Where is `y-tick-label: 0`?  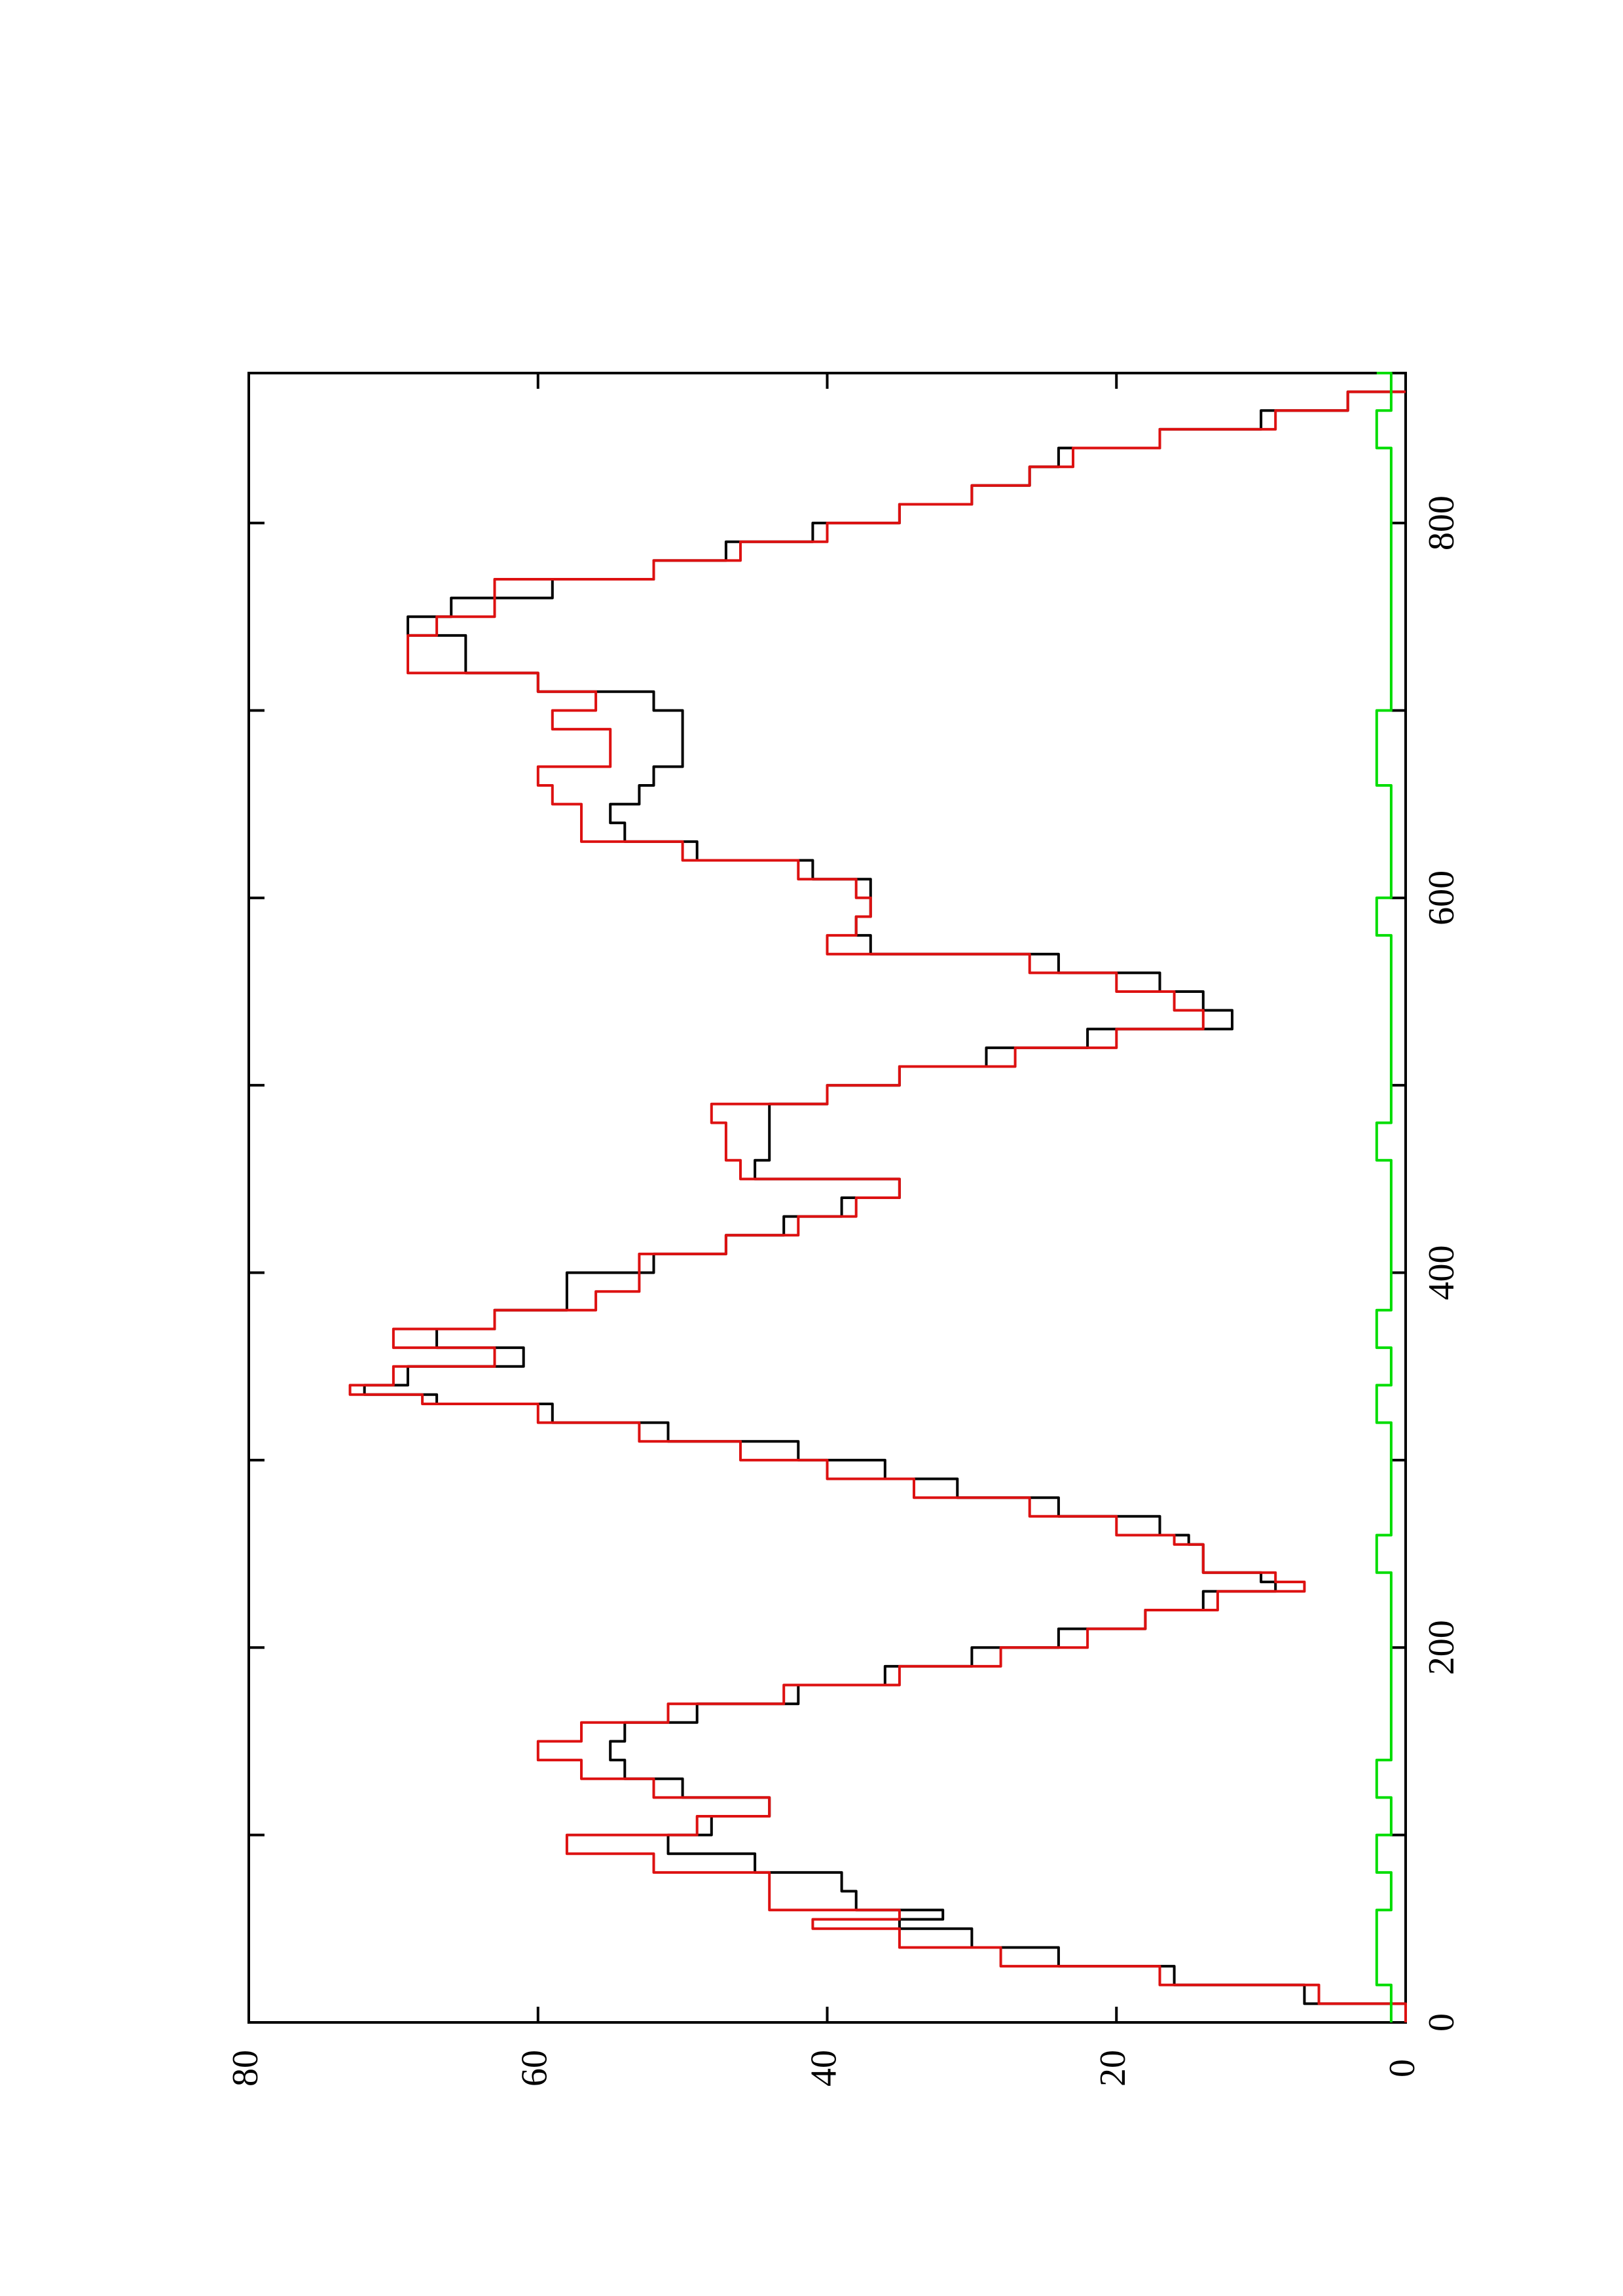
y-tick-label: 0 is located at coordinates (1402, 2068).